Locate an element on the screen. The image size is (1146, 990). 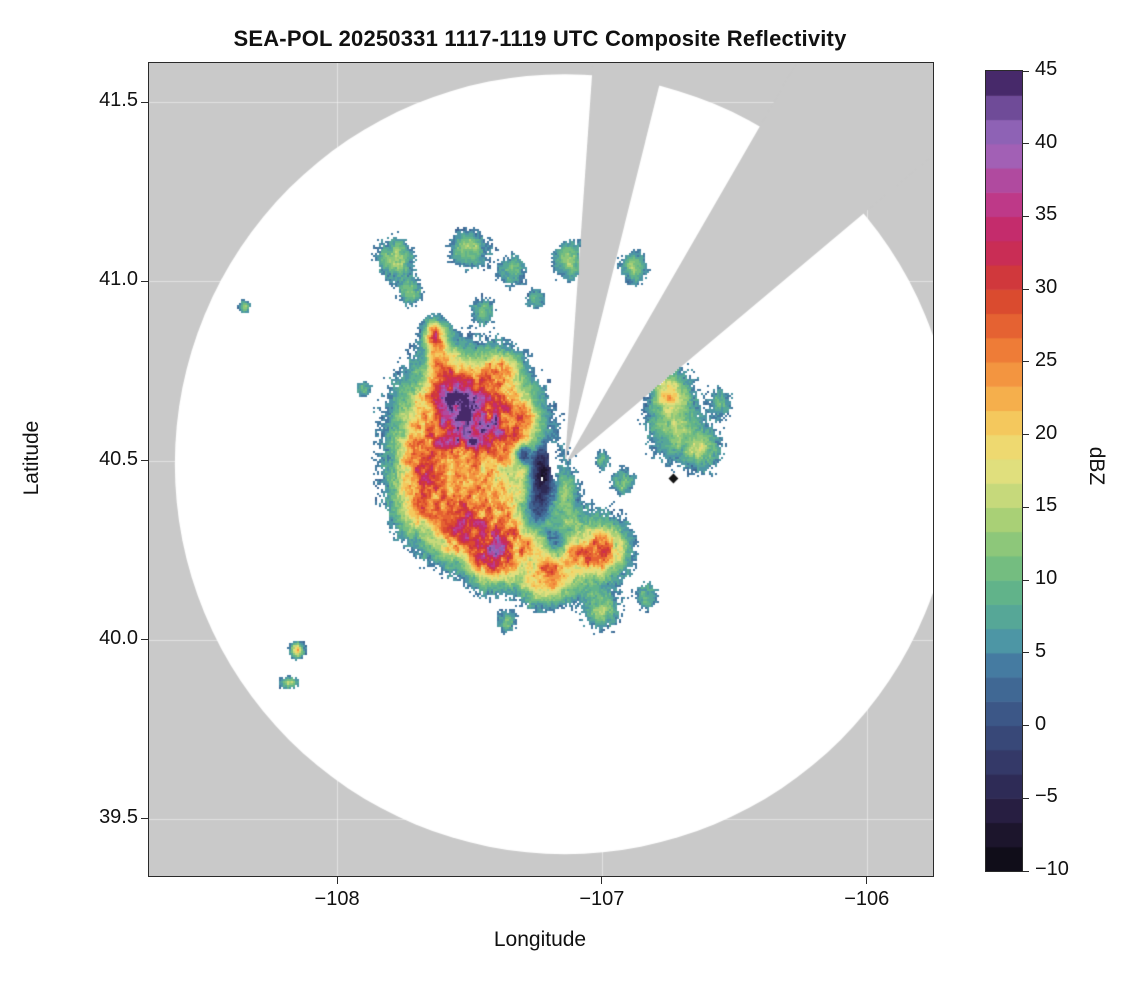
colorbar-tick-label: 0 is located at coordinates (1041, 723).